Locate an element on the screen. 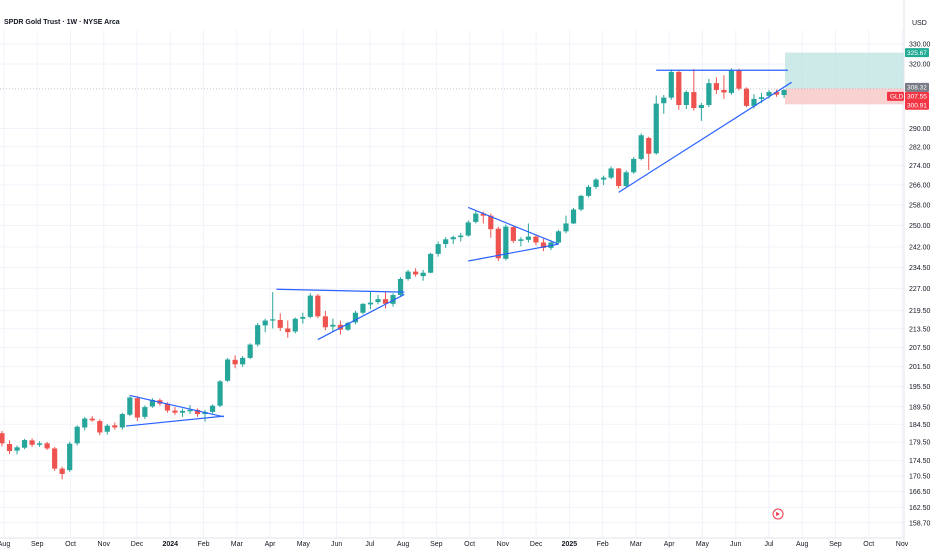 This screenshot has height=550, width=932. y-tick-label: 282.00 is located at coordinates (920, 147).